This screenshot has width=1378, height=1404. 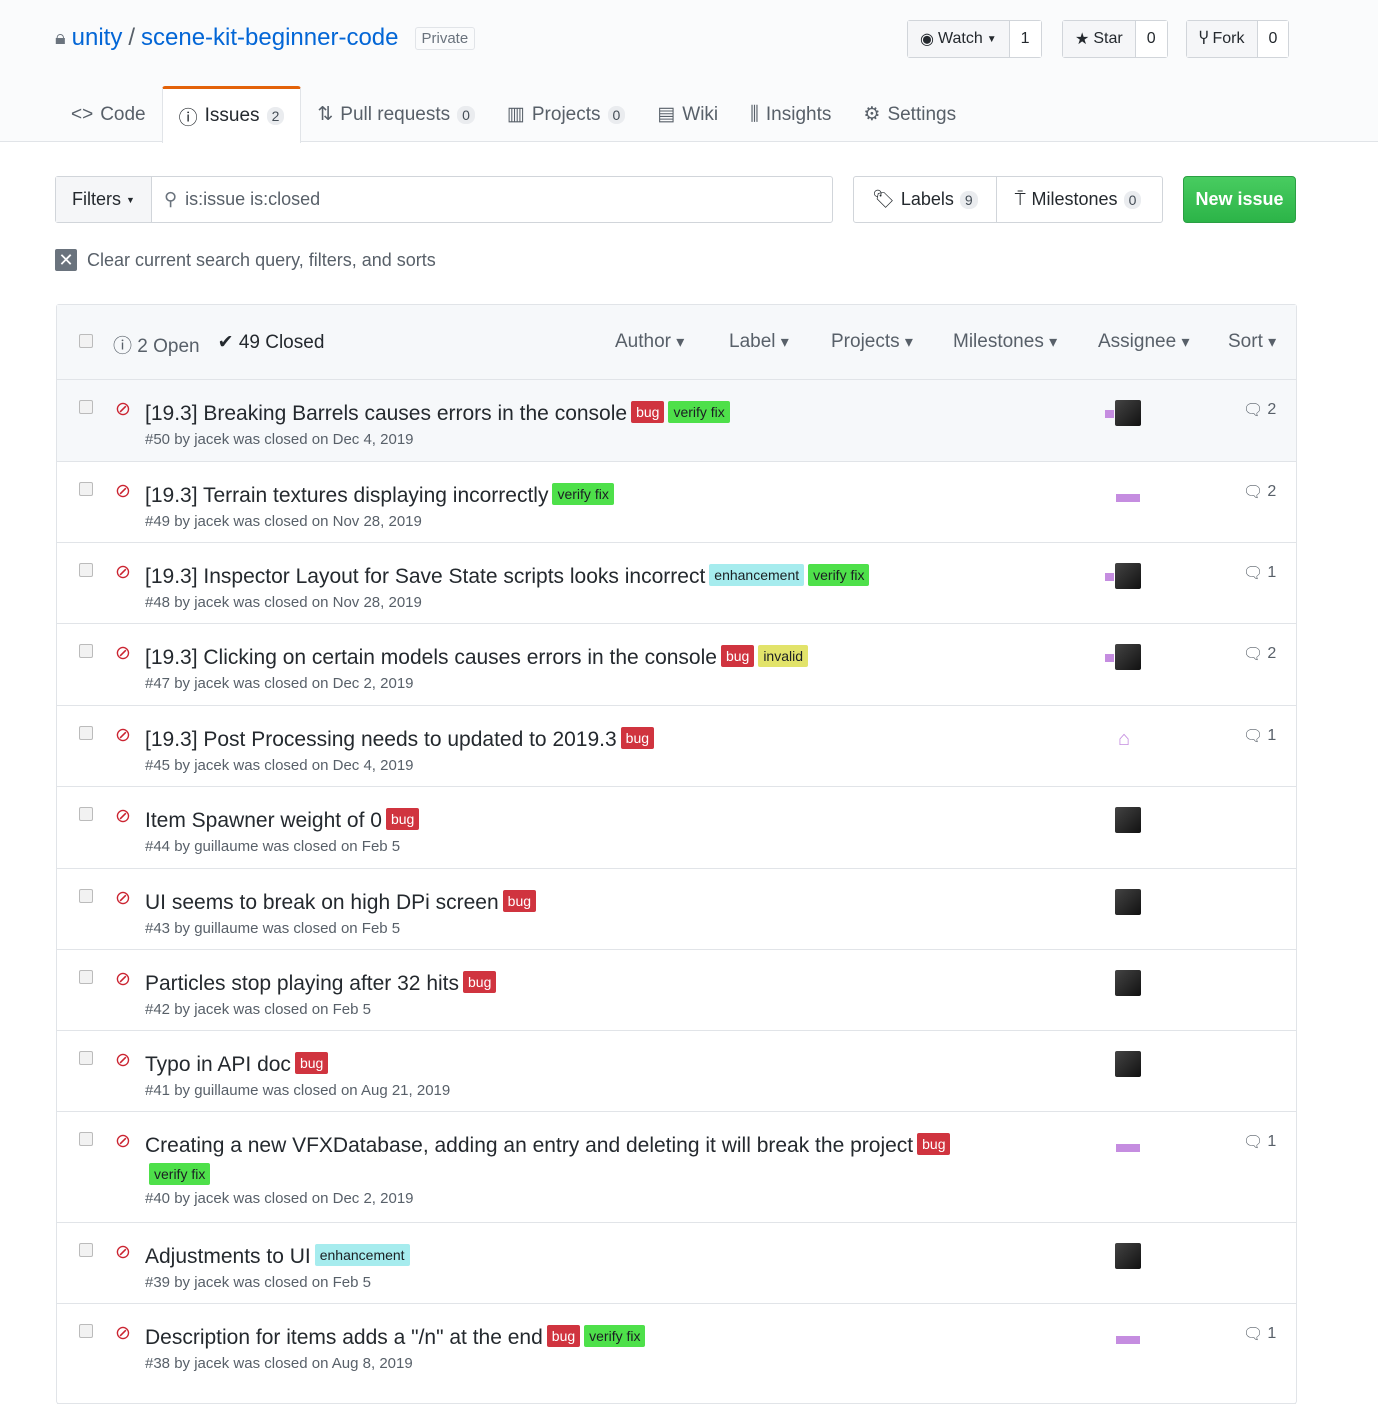 What do you see at coordinates (1273, 39) in the screenshot?
I see `forks-count: 0` at bounding box center [1273, 39].